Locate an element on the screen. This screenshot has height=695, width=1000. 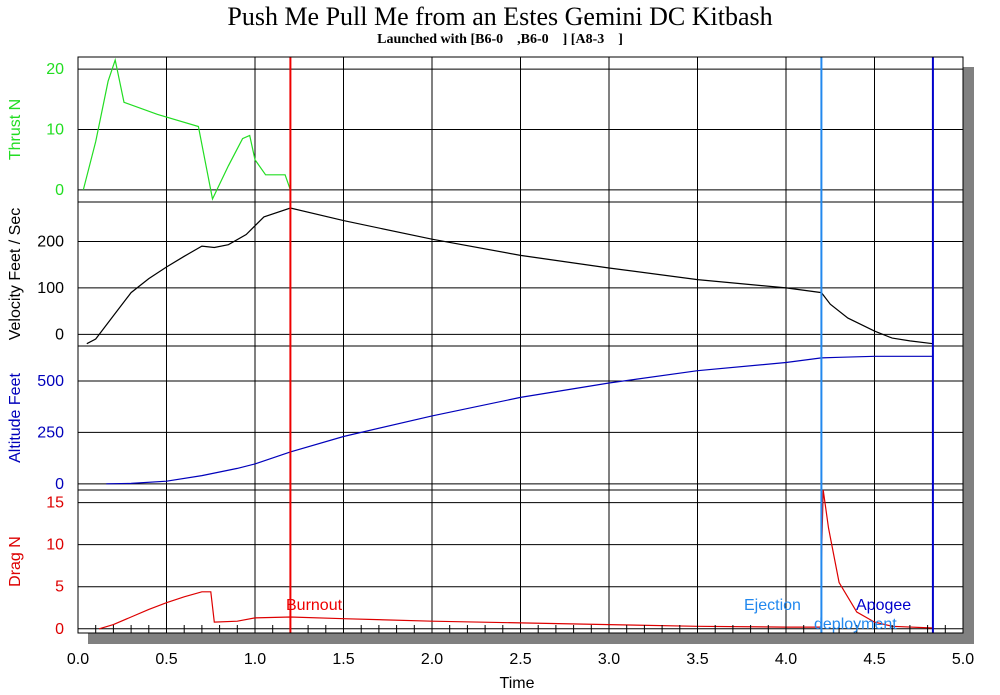
y-axis-label: Velocity Feet / Sec is located at coordinates (15, 274).